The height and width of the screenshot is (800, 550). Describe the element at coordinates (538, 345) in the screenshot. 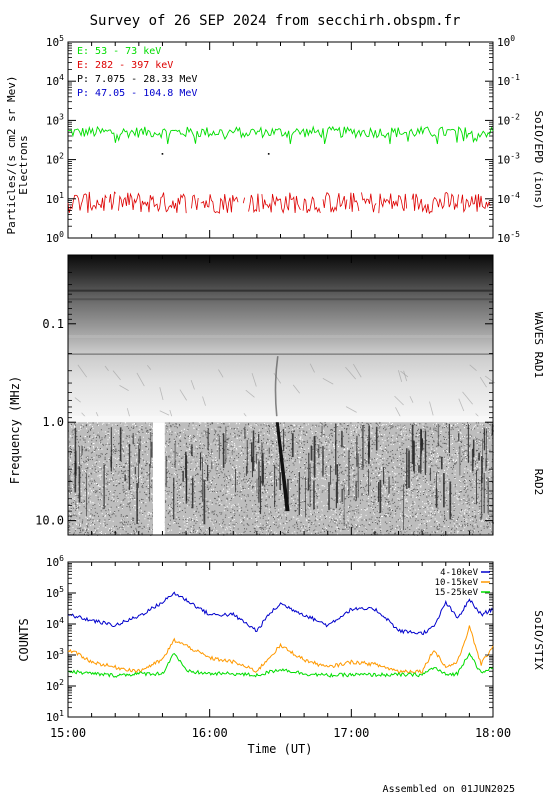

I see `waves-right-label-rad1: WAVES RAD1` at that location.